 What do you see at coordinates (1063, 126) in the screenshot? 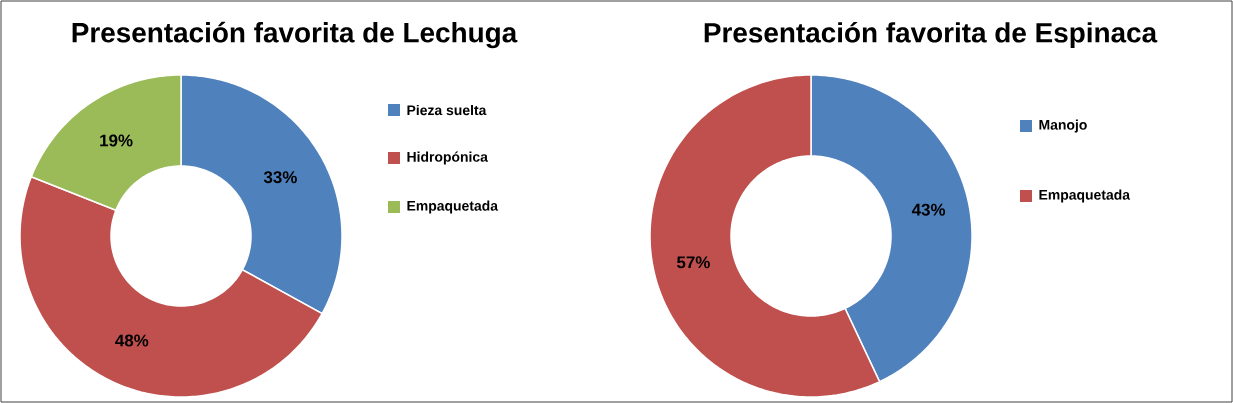
I see `legend-label: Manojo` at bounding box center [1063, 126].